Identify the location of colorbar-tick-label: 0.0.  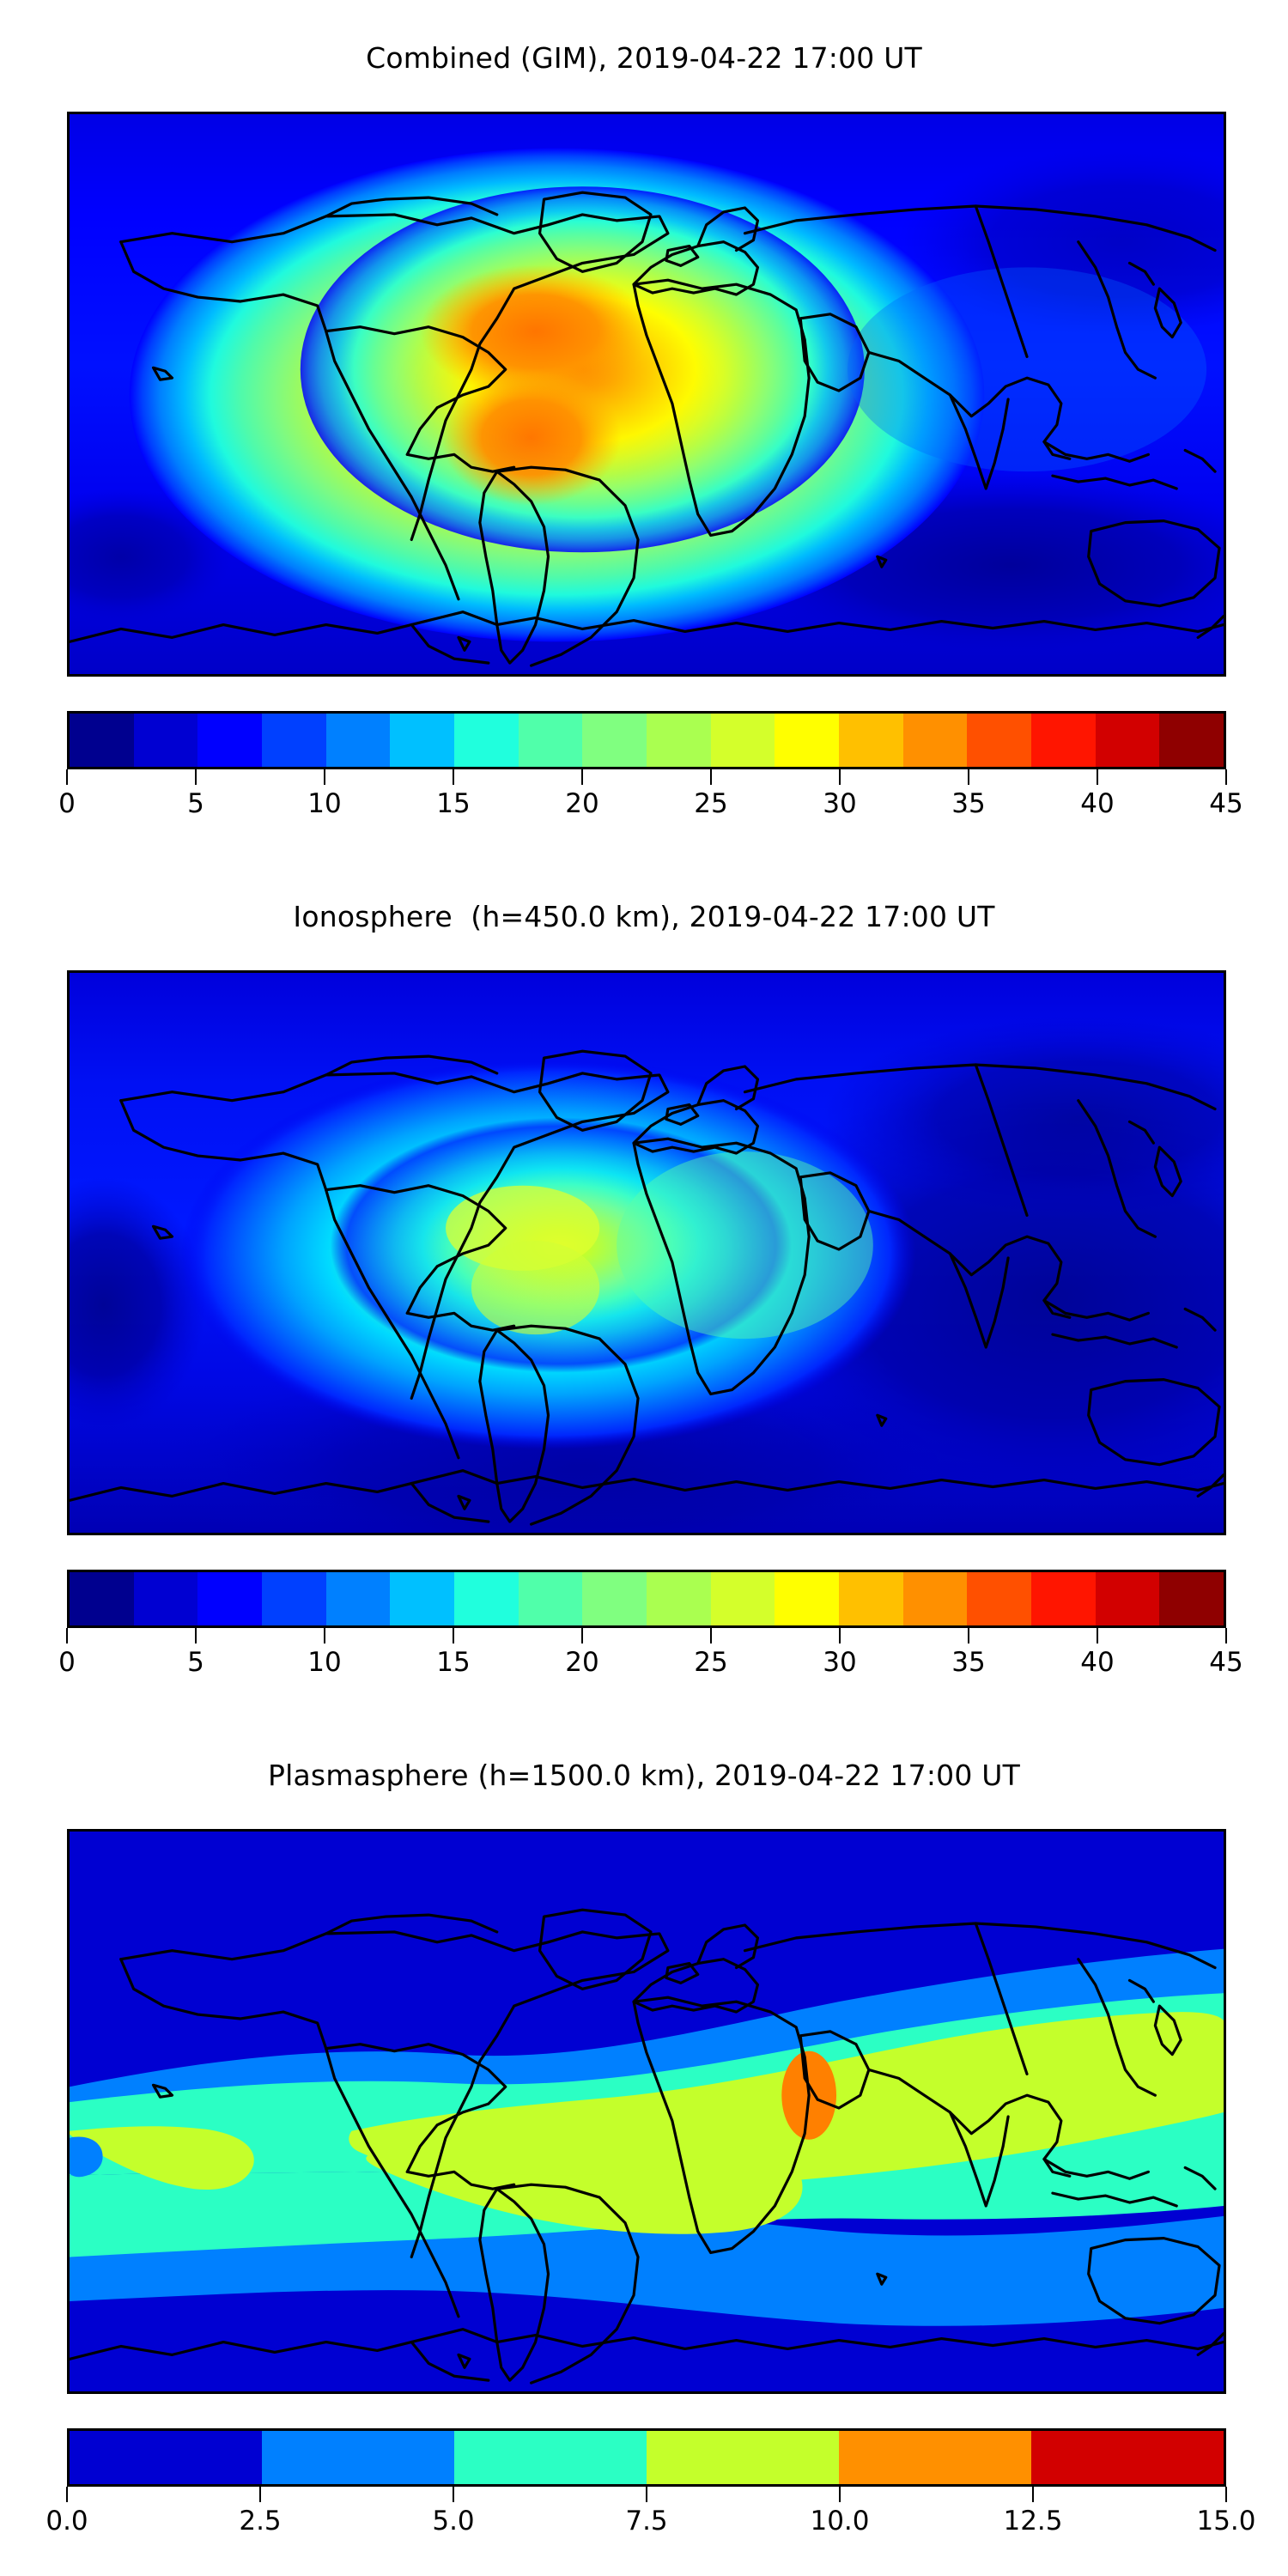
(67, 2522).